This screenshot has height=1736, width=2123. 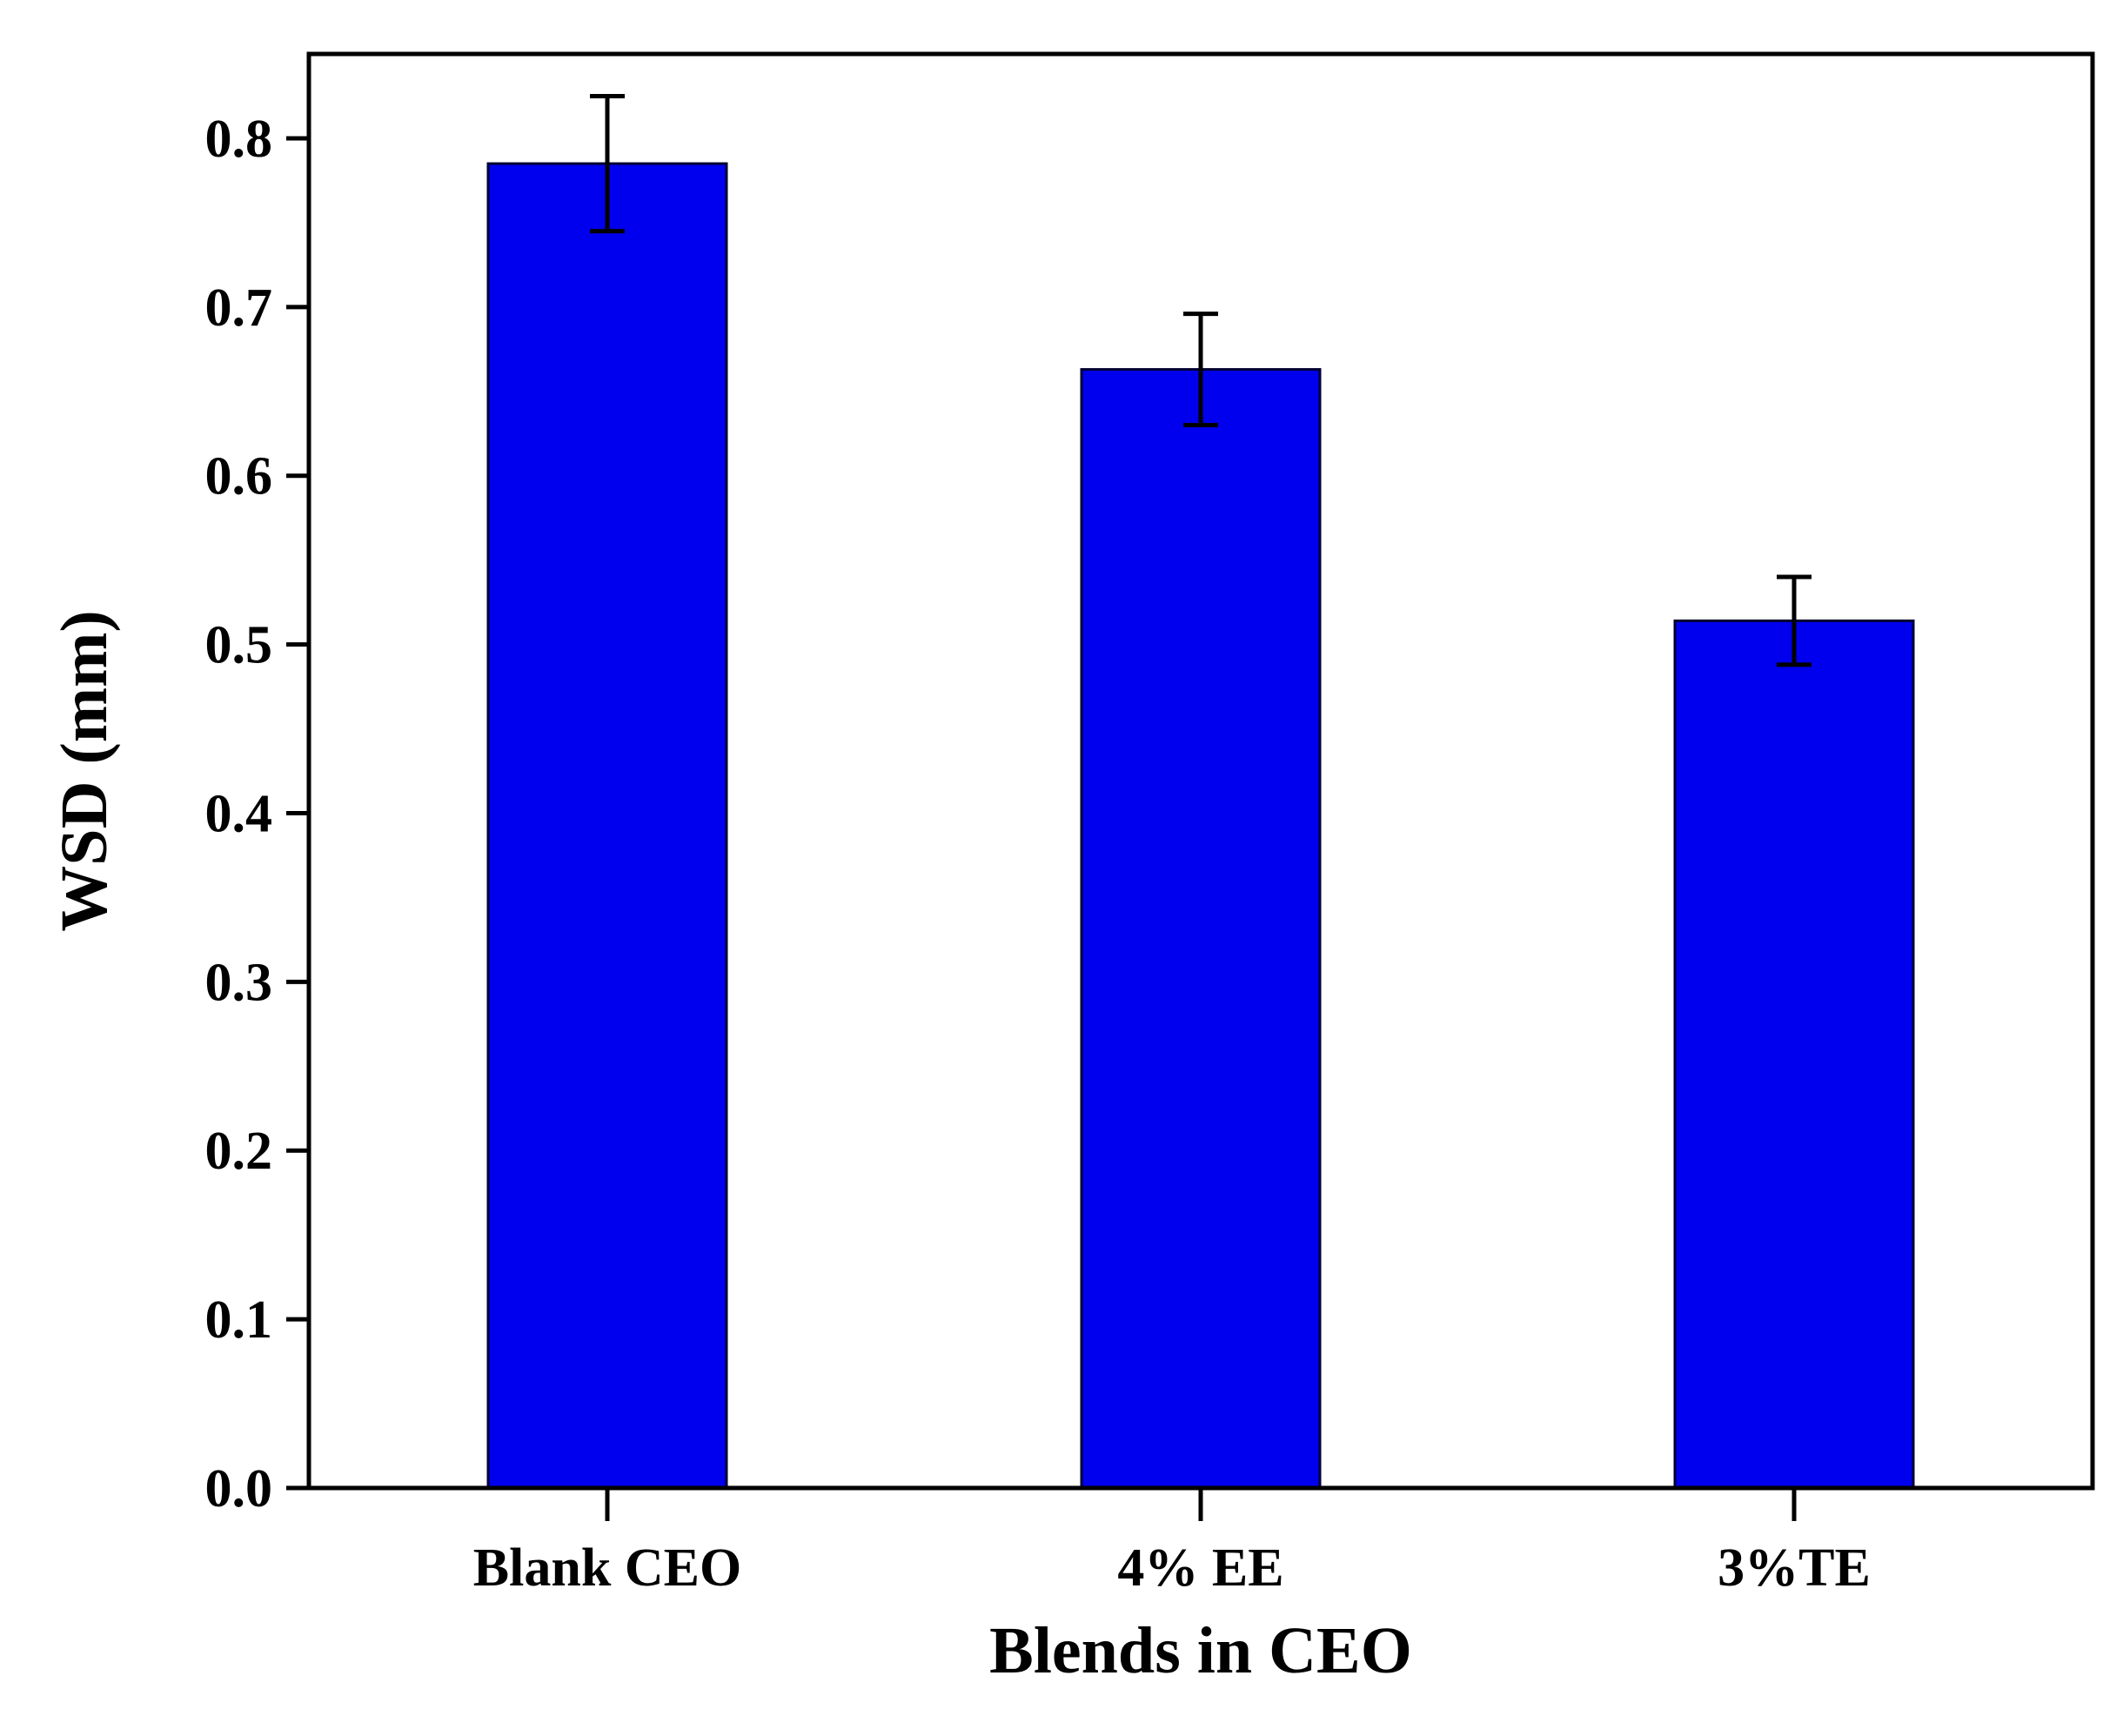 I want to click on x-tick-label: Blank CEO, so click(x=607, y=1568).